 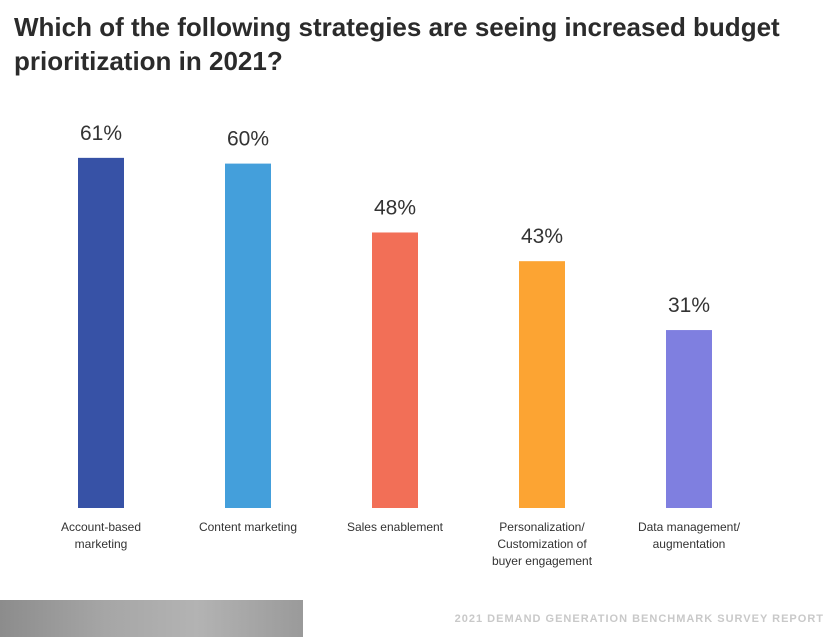 What do you see at coordinates (689, 305) in the screenshot?
I see `value-label-5: 31%` at bounding box center [689, 305].